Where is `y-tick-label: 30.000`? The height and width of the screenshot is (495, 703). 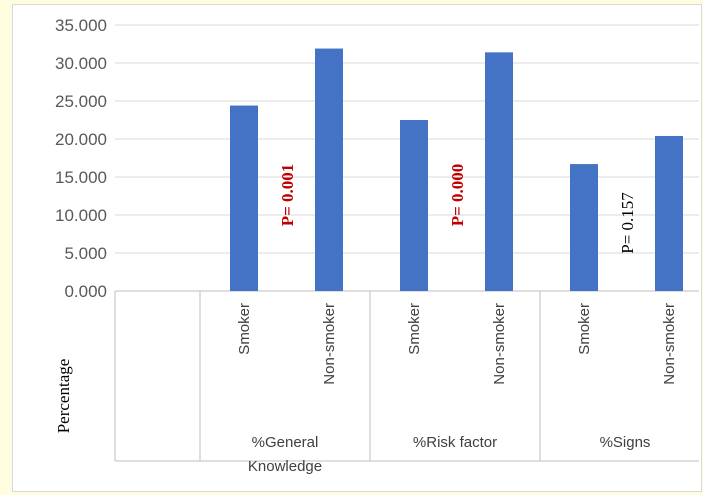
y-tick-label: 30.000 is located at coordinates (81, 63).